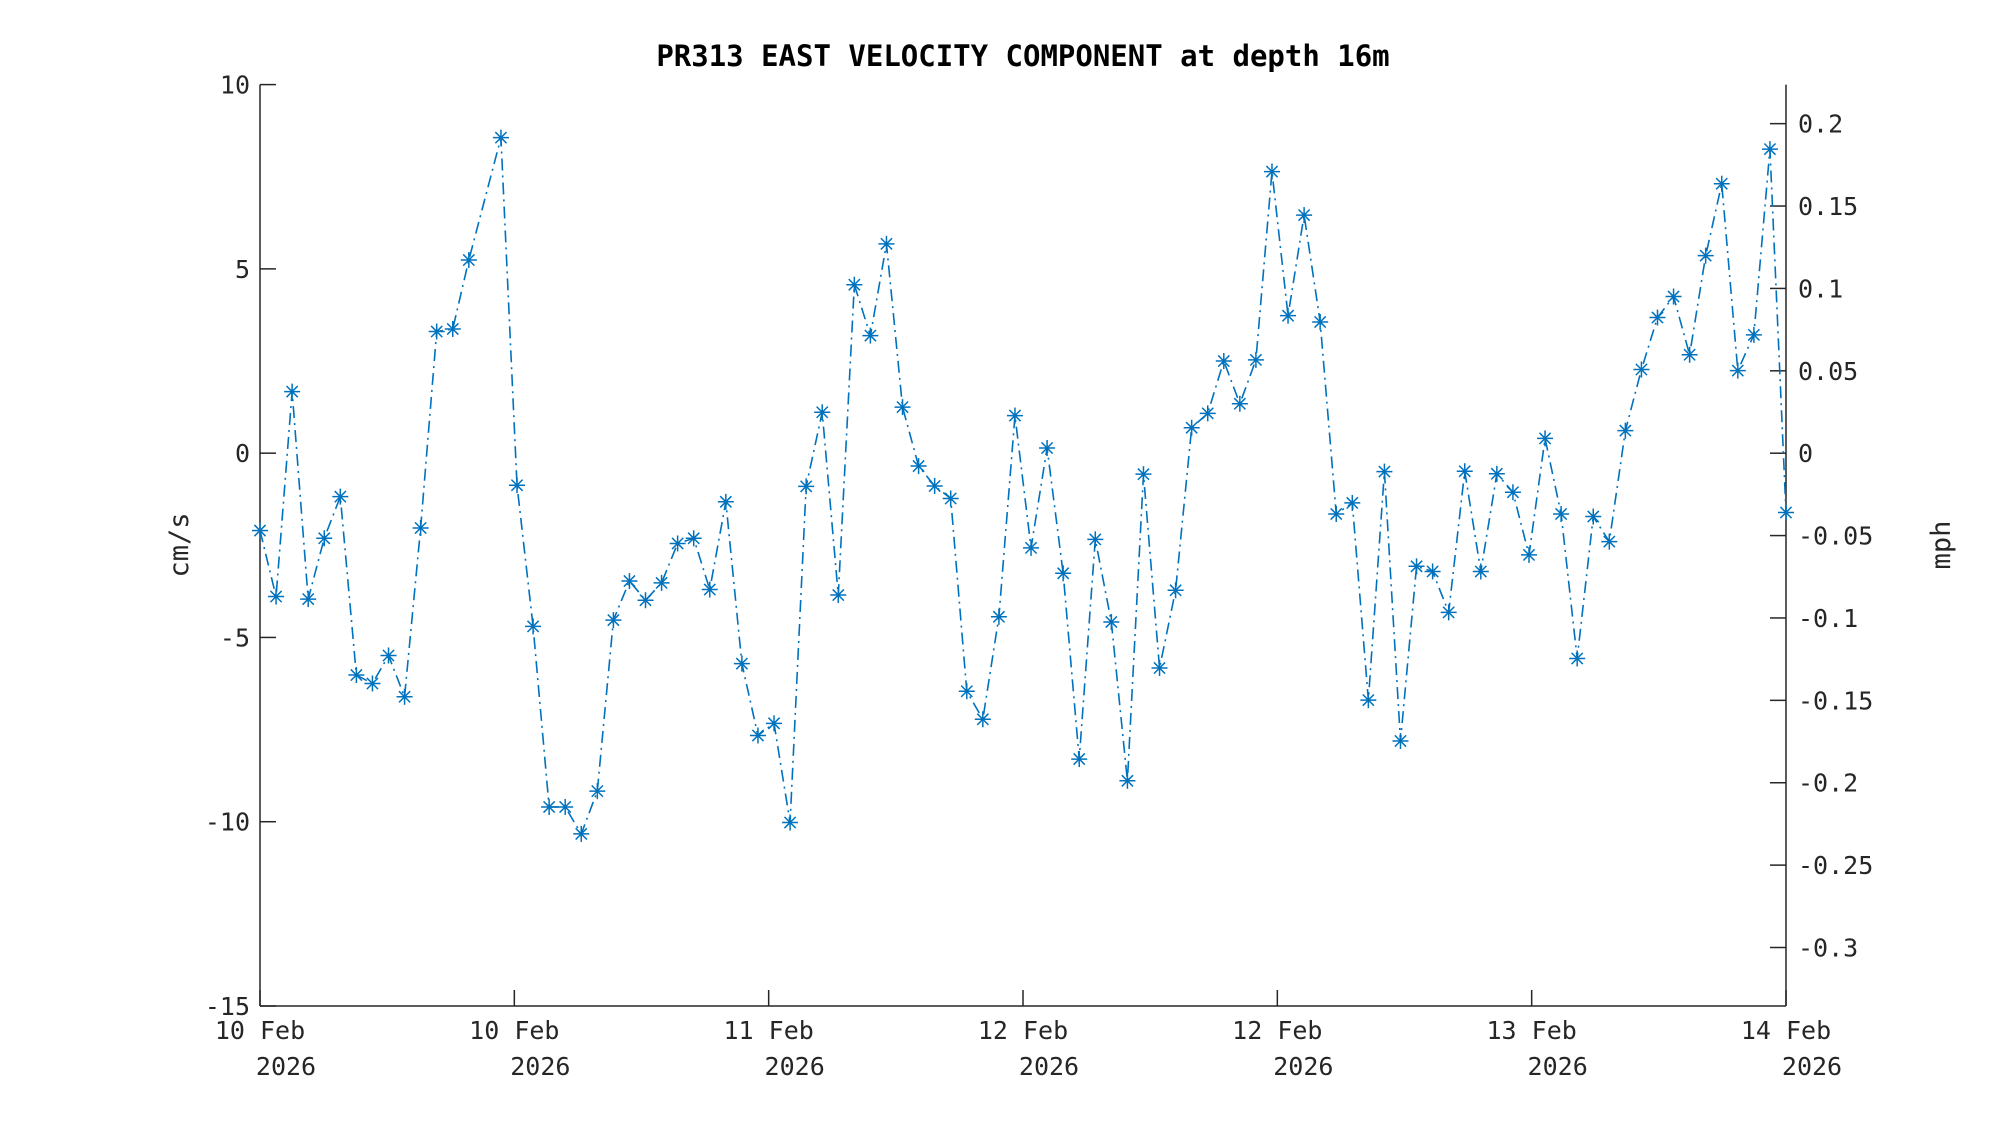 This screenshot has height=1125, width=2000. Describe the element at coordinates (1820, 288) in the screenshot. I see `y-right-tick-label: 0.1` at that location.